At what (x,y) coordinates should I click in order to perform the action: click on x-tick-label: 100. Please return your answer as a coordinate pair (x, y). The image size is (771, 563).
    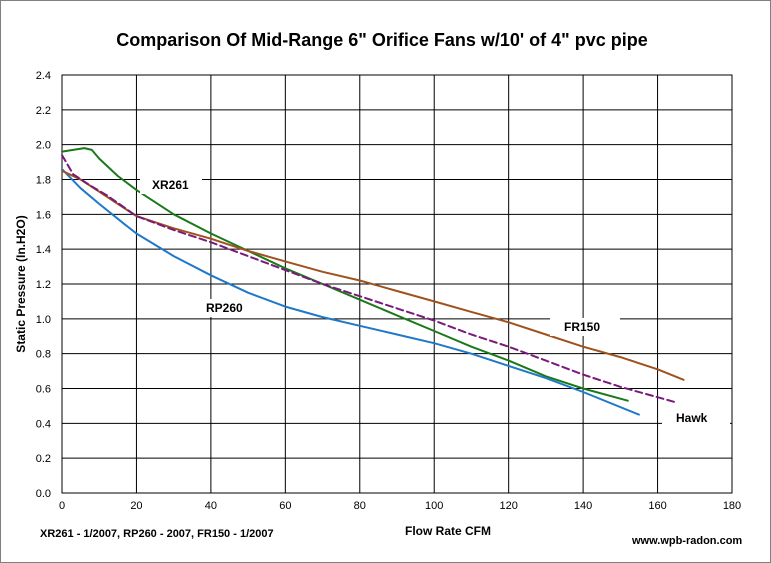
    Looking at the image, I should click on (434, 506).